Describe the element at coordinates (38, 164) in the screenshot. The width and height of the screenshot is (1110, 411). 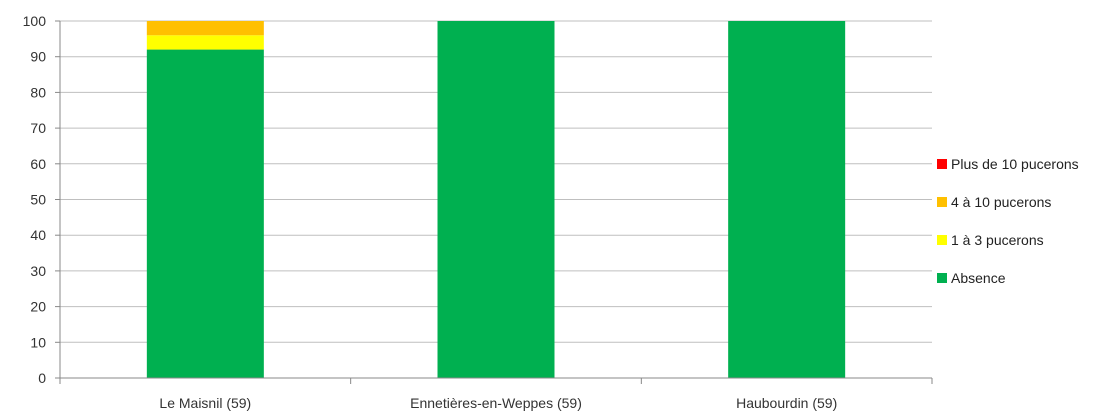
I see `y-tick-label: 60` at that location.